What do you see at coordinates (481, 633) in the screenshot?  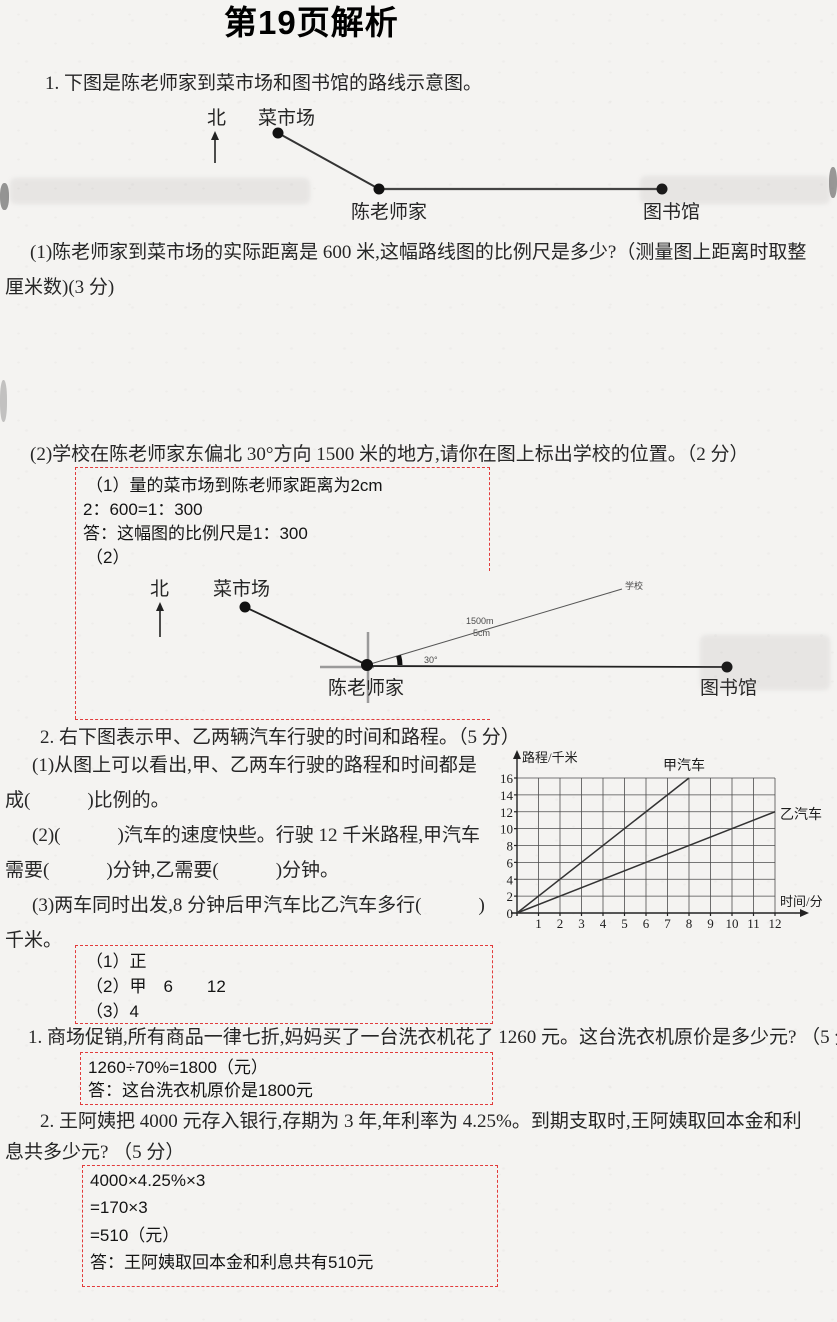 I see `map-distance-label: 5cm` at bounding box center [481, 633].